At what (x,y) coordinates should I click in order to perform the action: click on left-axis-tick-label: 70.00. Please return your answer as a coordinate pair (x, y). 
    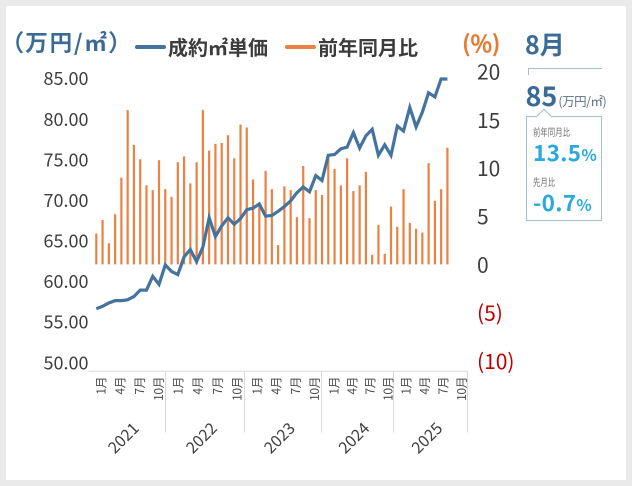
    Looking at the image, I should click on (66, 200).